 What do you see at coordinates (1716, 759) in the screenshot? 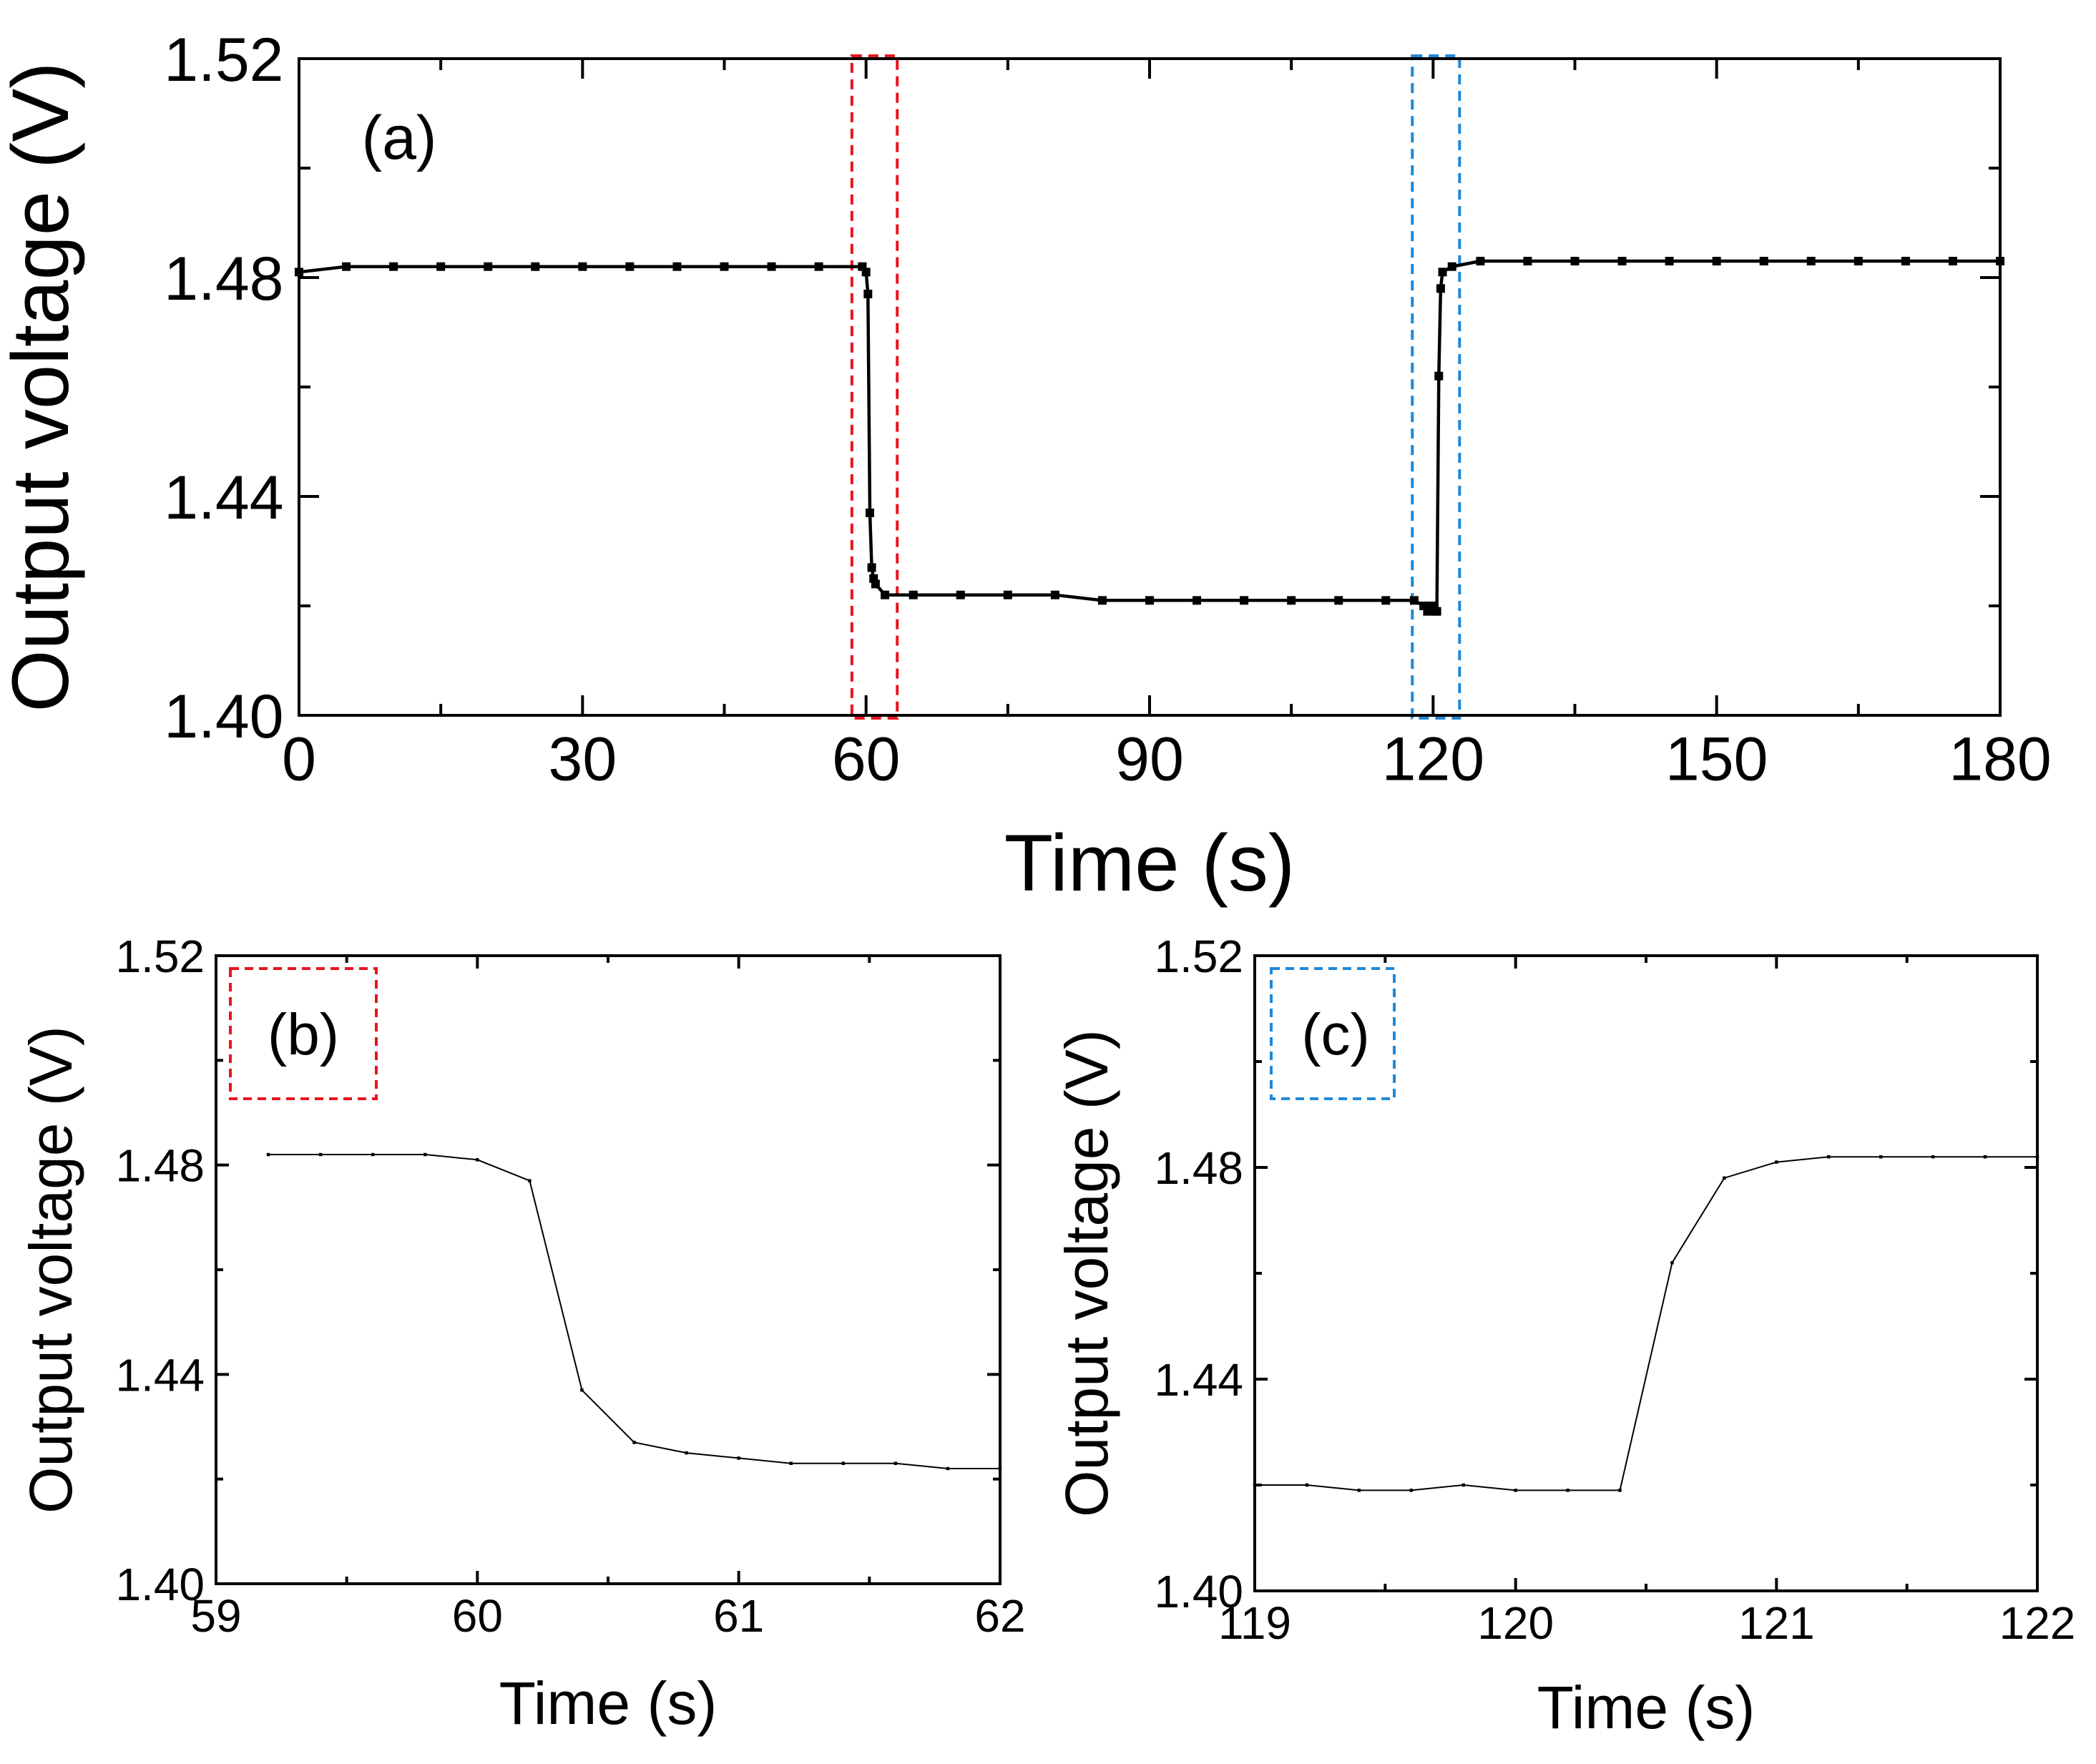
I see `x-tick-label: 150` at bounding box center [1716, 759].